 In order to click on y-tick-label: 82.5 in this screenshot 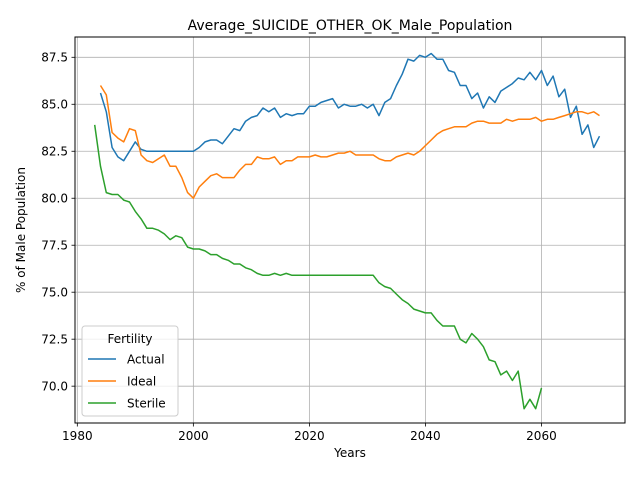, I will do `click(54, 152)`.